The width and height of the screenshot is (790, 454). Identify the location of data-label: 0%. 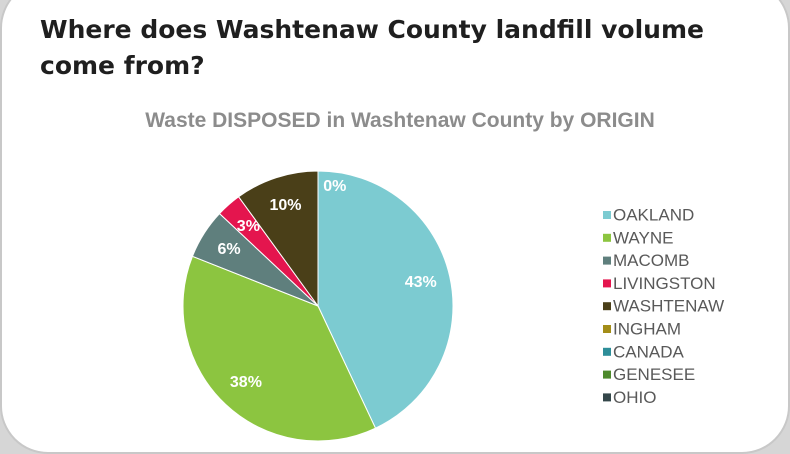
(334, 186).